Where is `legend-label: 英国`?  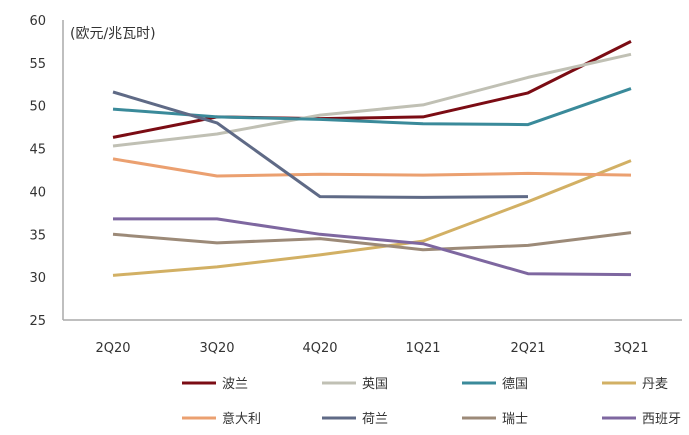 legend-label: 英国 is located at coordinates (375, 384).